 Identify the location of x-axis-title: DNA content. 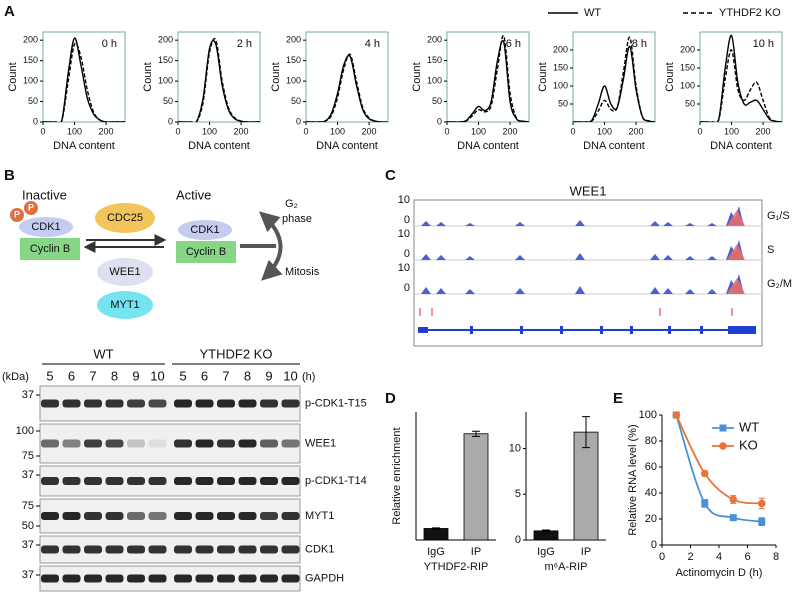
(84, 146).